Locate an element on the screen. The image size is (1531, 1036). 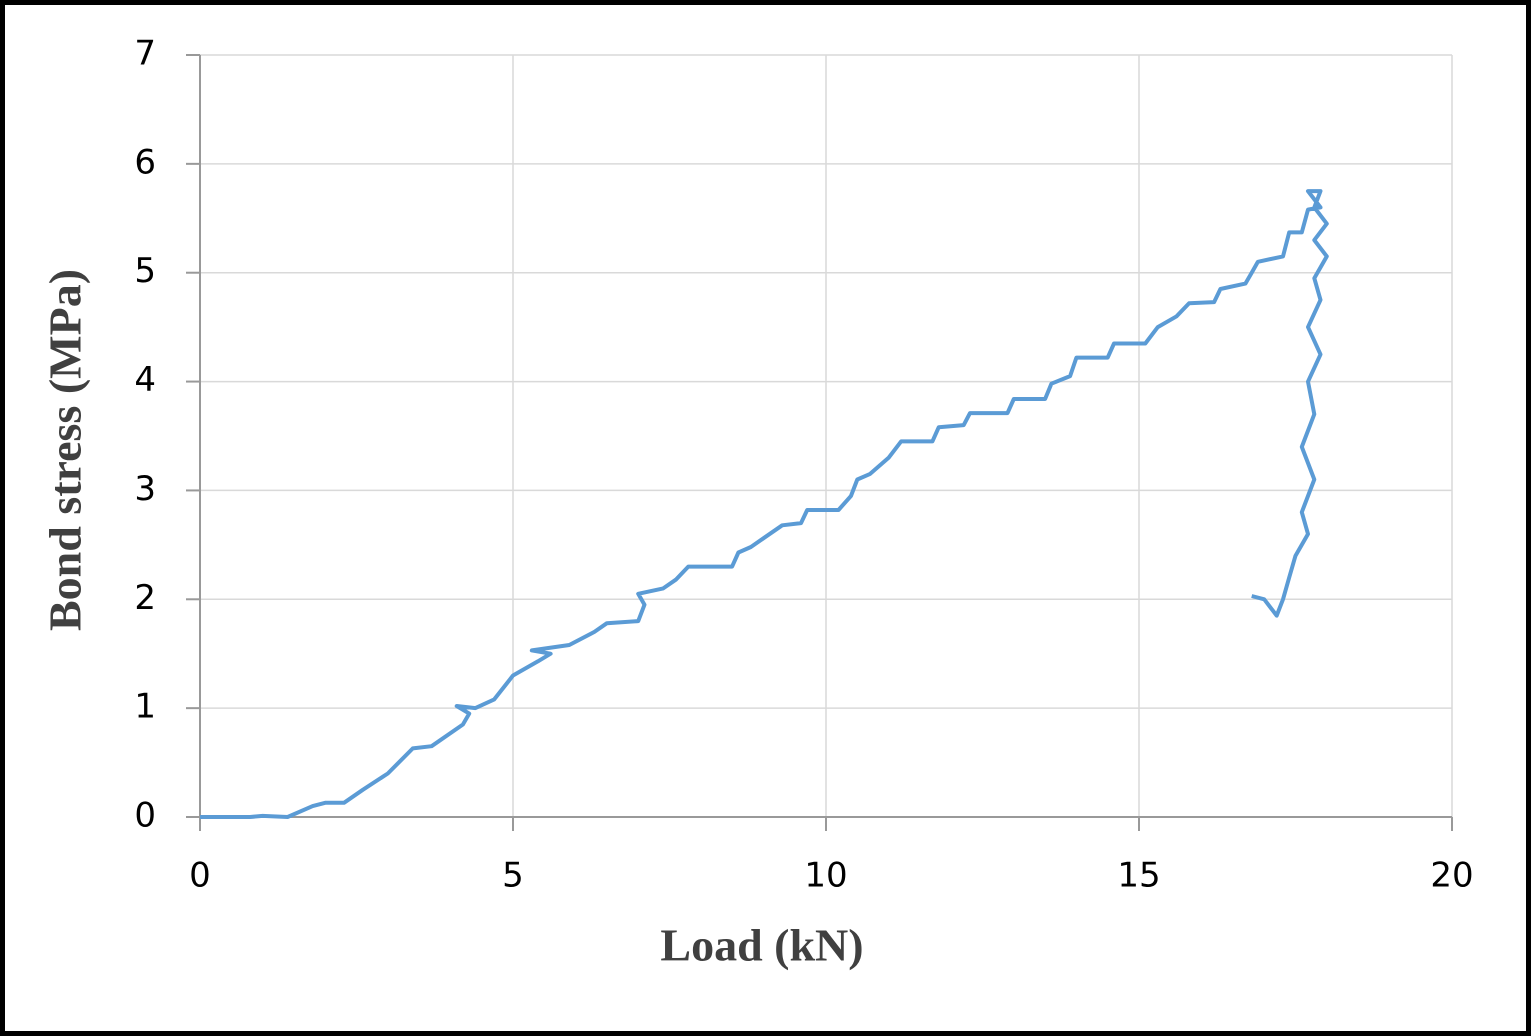
x-tick-label: 10 is located at coordinates (825, 876).